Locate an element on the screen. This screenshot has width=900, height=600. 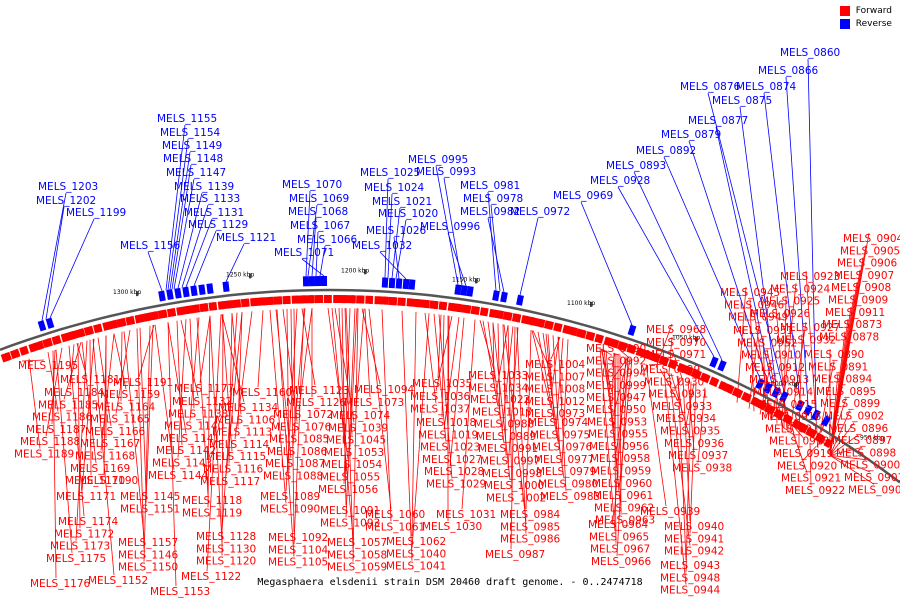
forward-gene-label: MELS_0927 is located at coordinates (810, 328).